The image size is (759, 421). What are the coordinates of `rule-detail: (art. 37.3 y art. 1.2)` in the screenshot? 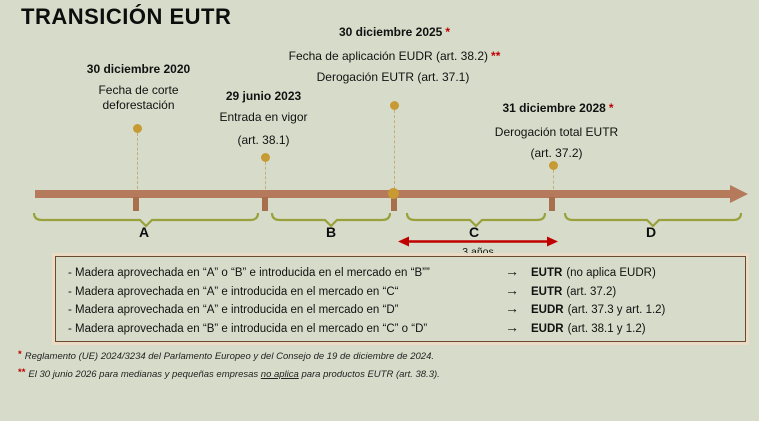 It's located at (616, 310).